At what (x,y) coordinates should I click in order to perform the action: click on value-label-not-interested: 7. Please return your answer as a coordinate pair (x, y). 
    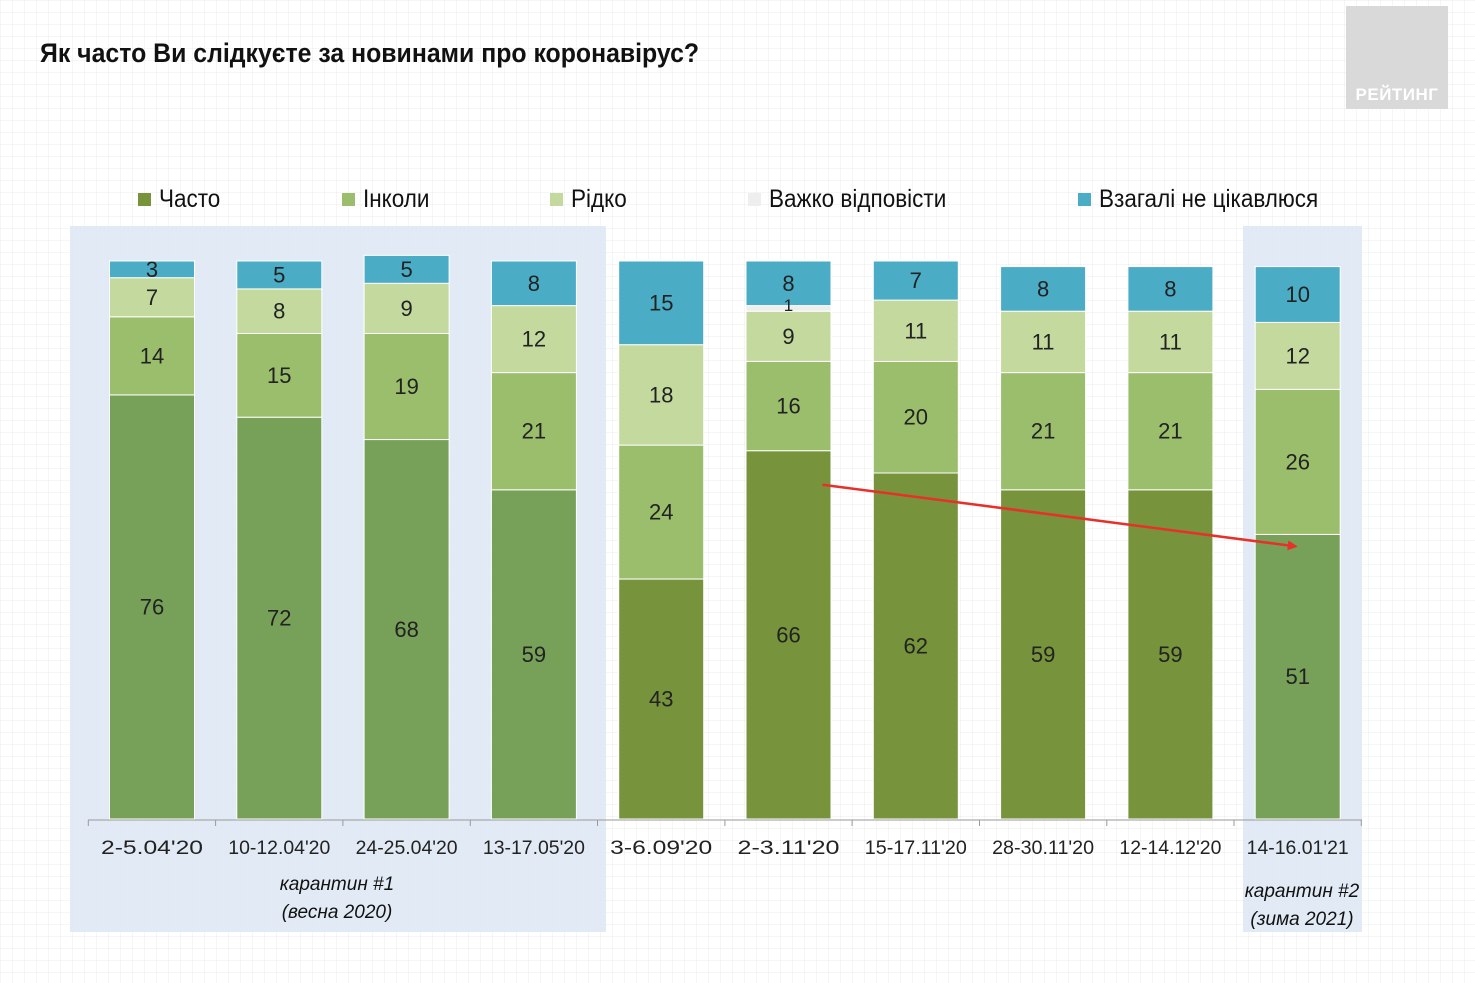
    Looking at the image, I should click on (916, 280).